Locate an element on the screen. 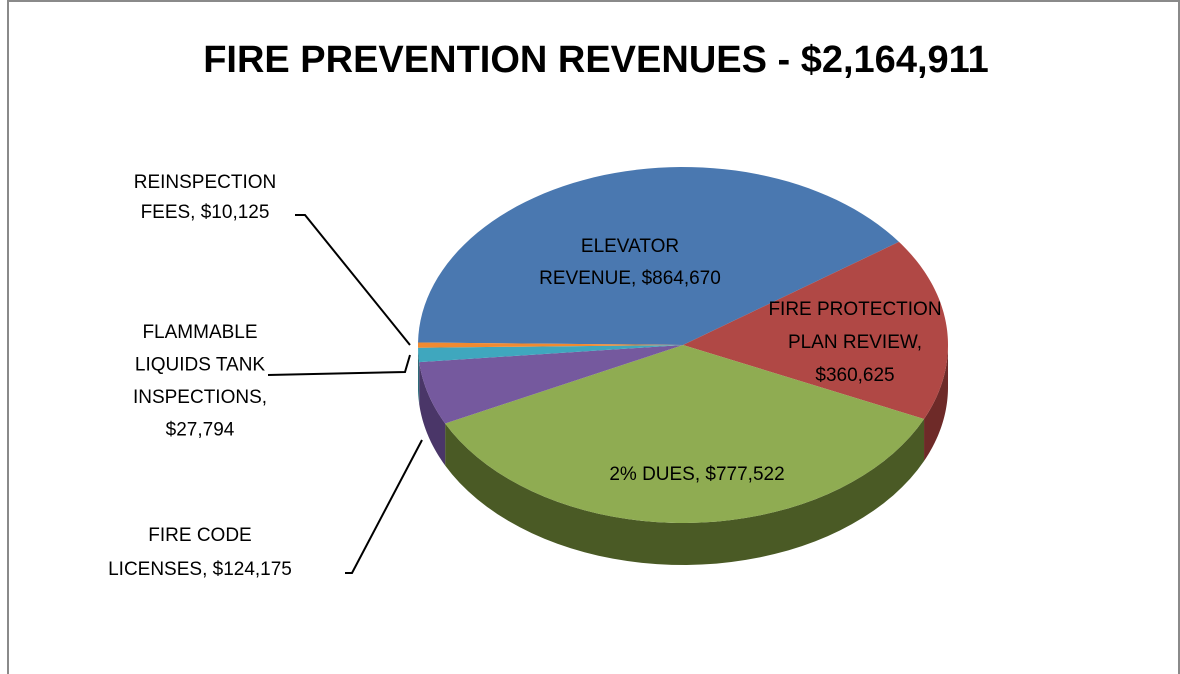 This screenshot has height=674, width=1180. data-label-line: $360,625 is located at coordinates (854, 375).